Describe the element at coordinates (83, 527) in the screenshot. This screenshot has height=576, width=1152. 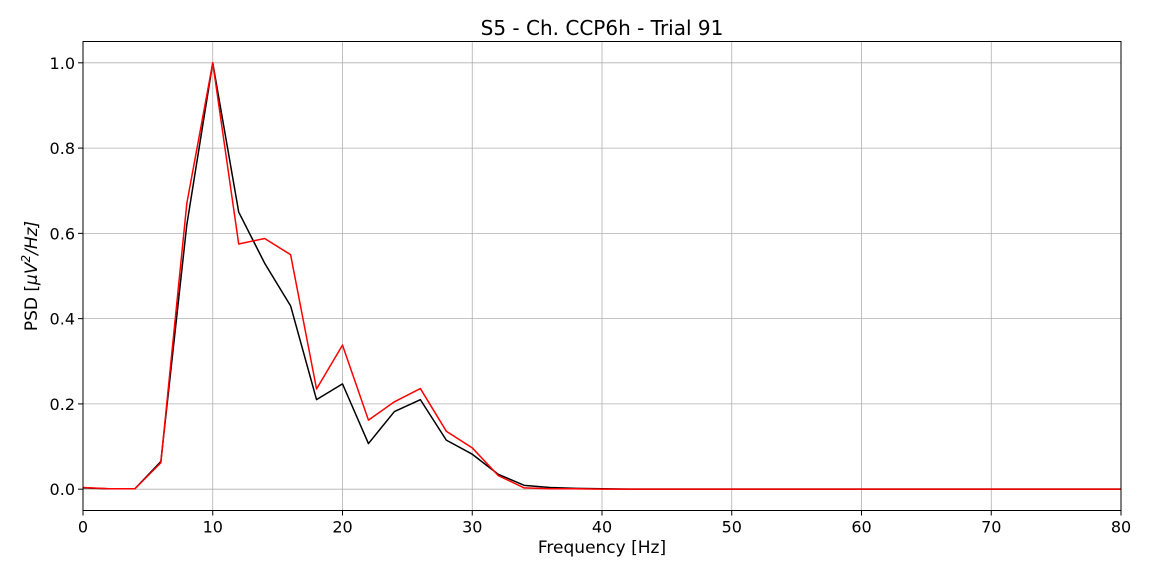
I see `x-tick-label: 0` at that location.